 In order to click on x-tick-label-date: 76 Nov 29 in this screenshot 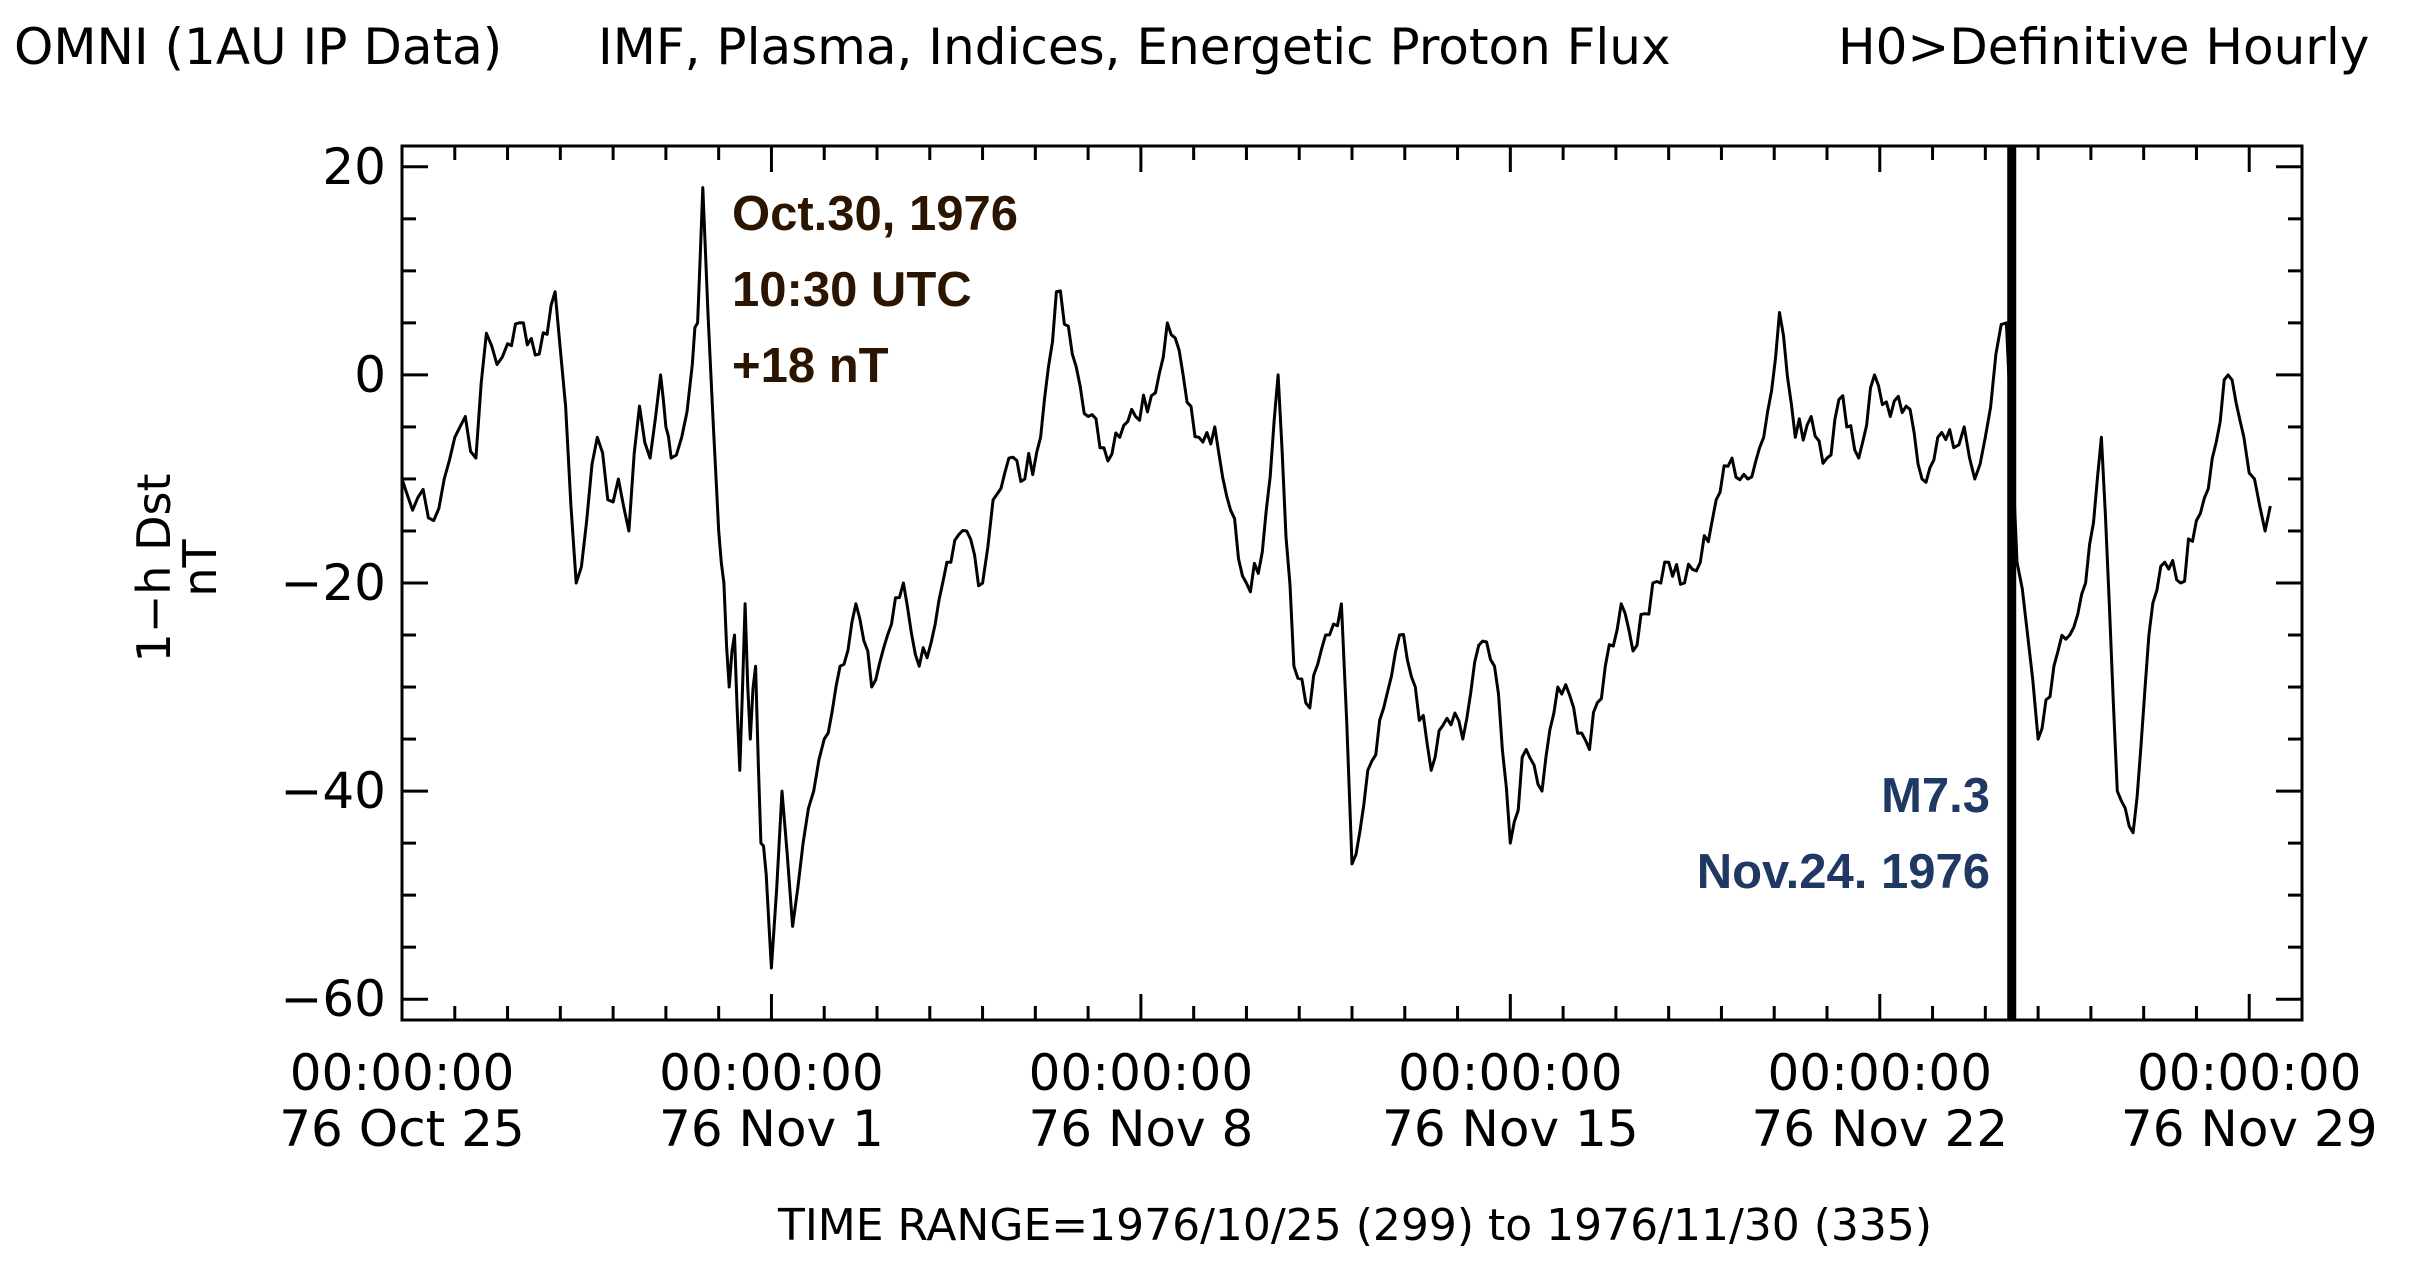, I will do `click(2249, 1129)`.